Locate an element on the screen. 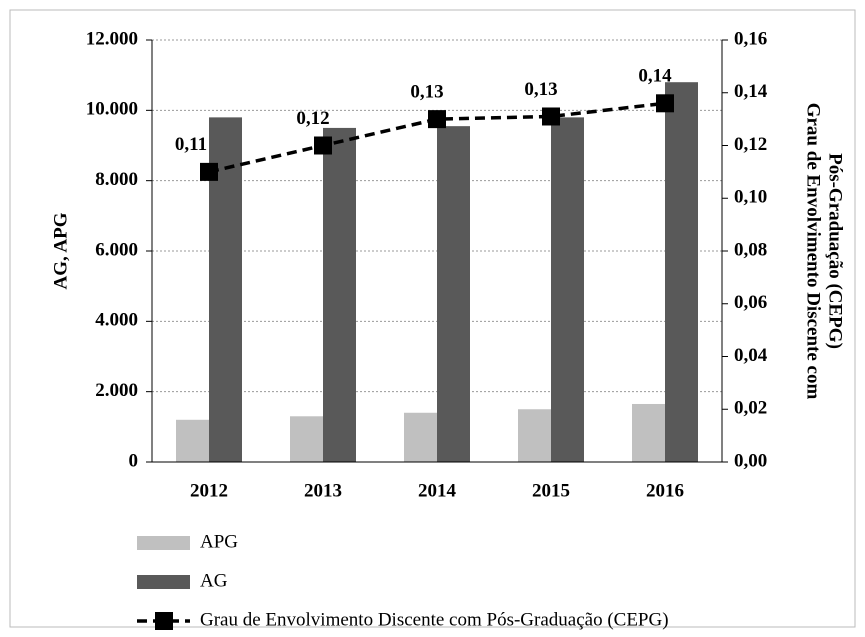  y-tick-label: 2.000 is located at coordinates (116, 390).